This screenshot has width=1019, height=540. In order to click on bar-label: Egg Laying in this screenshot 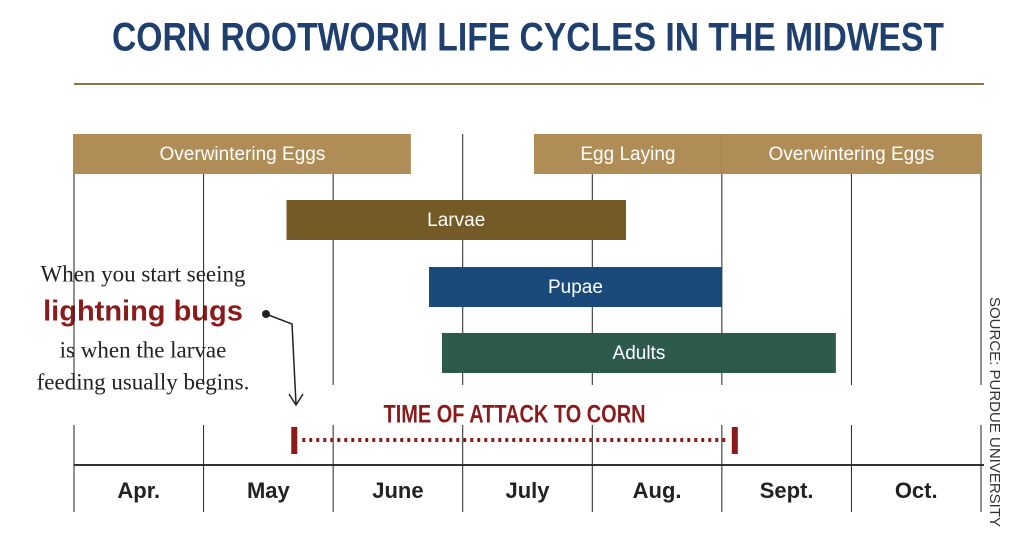, I will do `click(627, 154)`.